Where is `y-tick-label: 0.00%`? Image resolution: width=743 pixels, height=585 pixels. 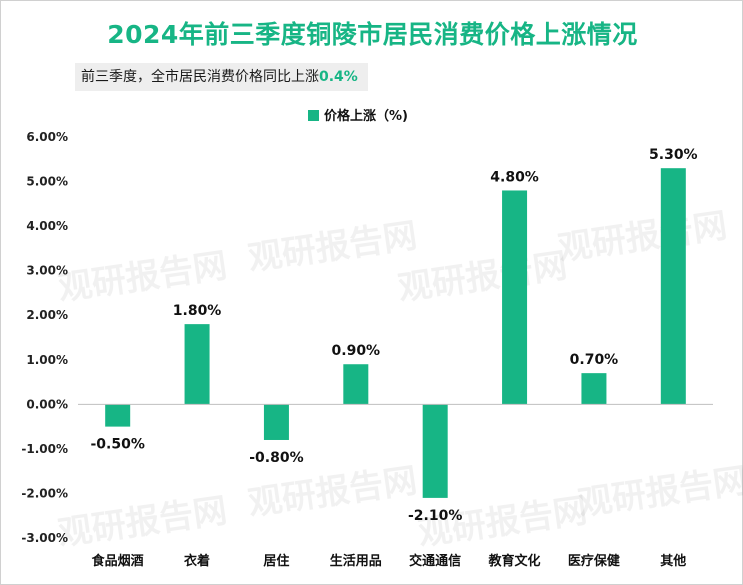
y-tick-label: 0.00% is located at coordinates (47, 404).